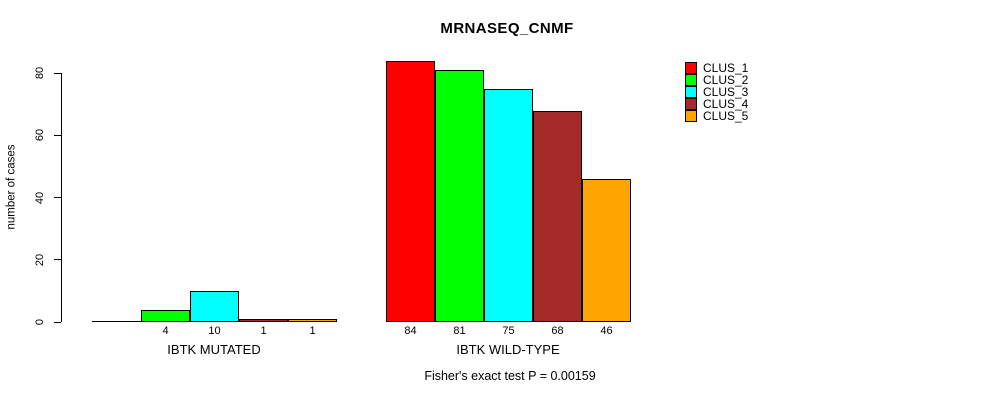 The height and width of the screenshot is (400, 990). Describe the element at coordinates (726, 115) in the screenshot. I see `legend-label: CLUS_5` at that location.